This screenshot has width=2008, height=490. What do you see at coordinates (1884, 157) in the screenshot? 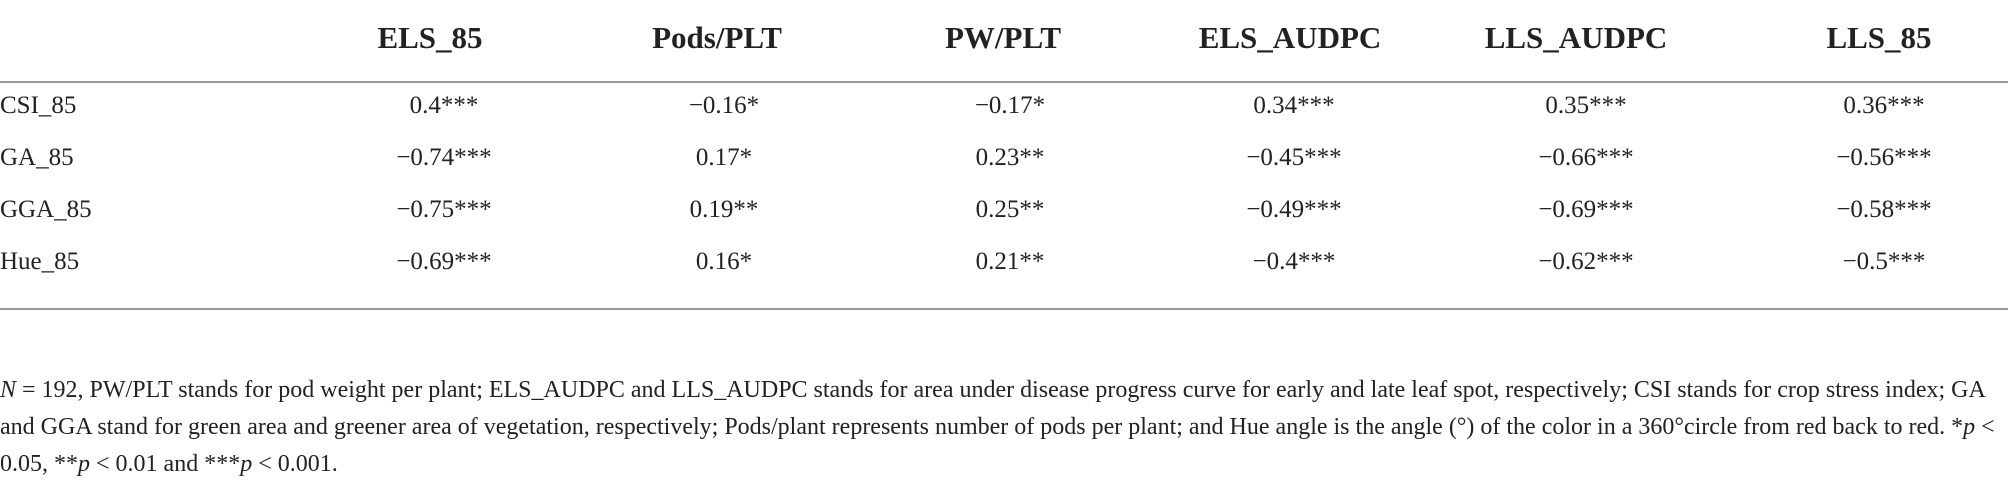
I see `table-cell: −0.56***` at bounding box center [1884, 157].